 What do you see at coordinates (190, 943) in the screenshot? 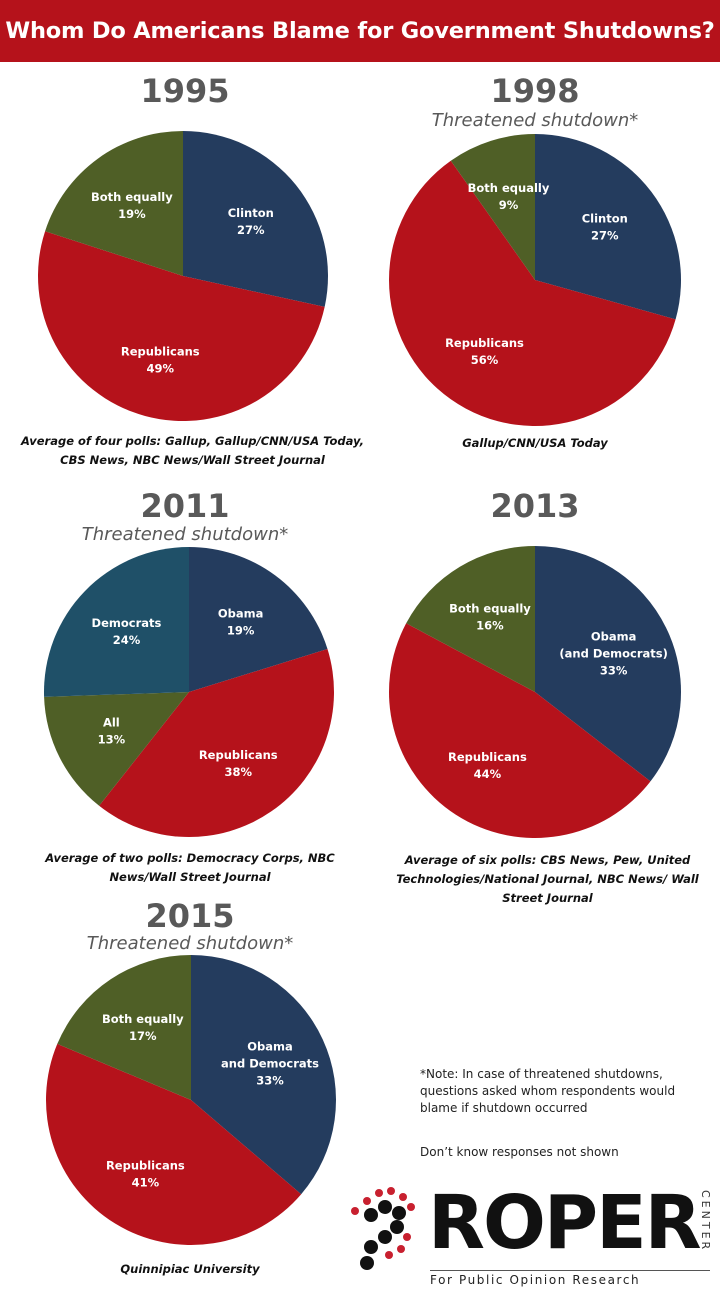
I see `chart-2015-subtitle: Threatened shutdown*` at bounding box center [190, 943].